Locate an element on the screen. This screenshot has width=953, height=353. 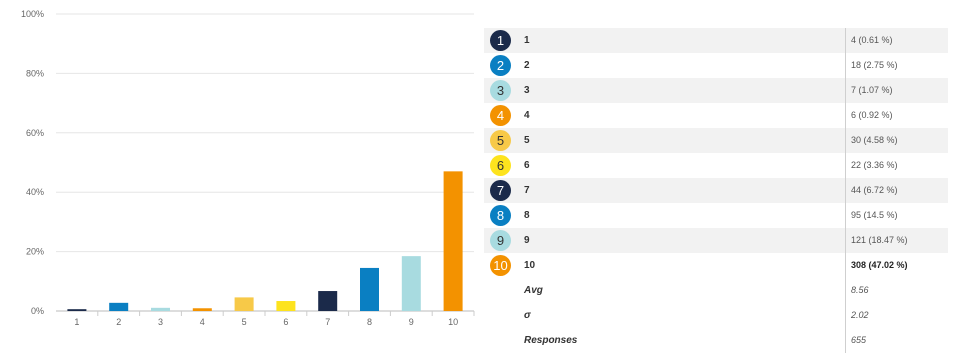
stat-value: 8.56 is located at coordinates (860, 290).